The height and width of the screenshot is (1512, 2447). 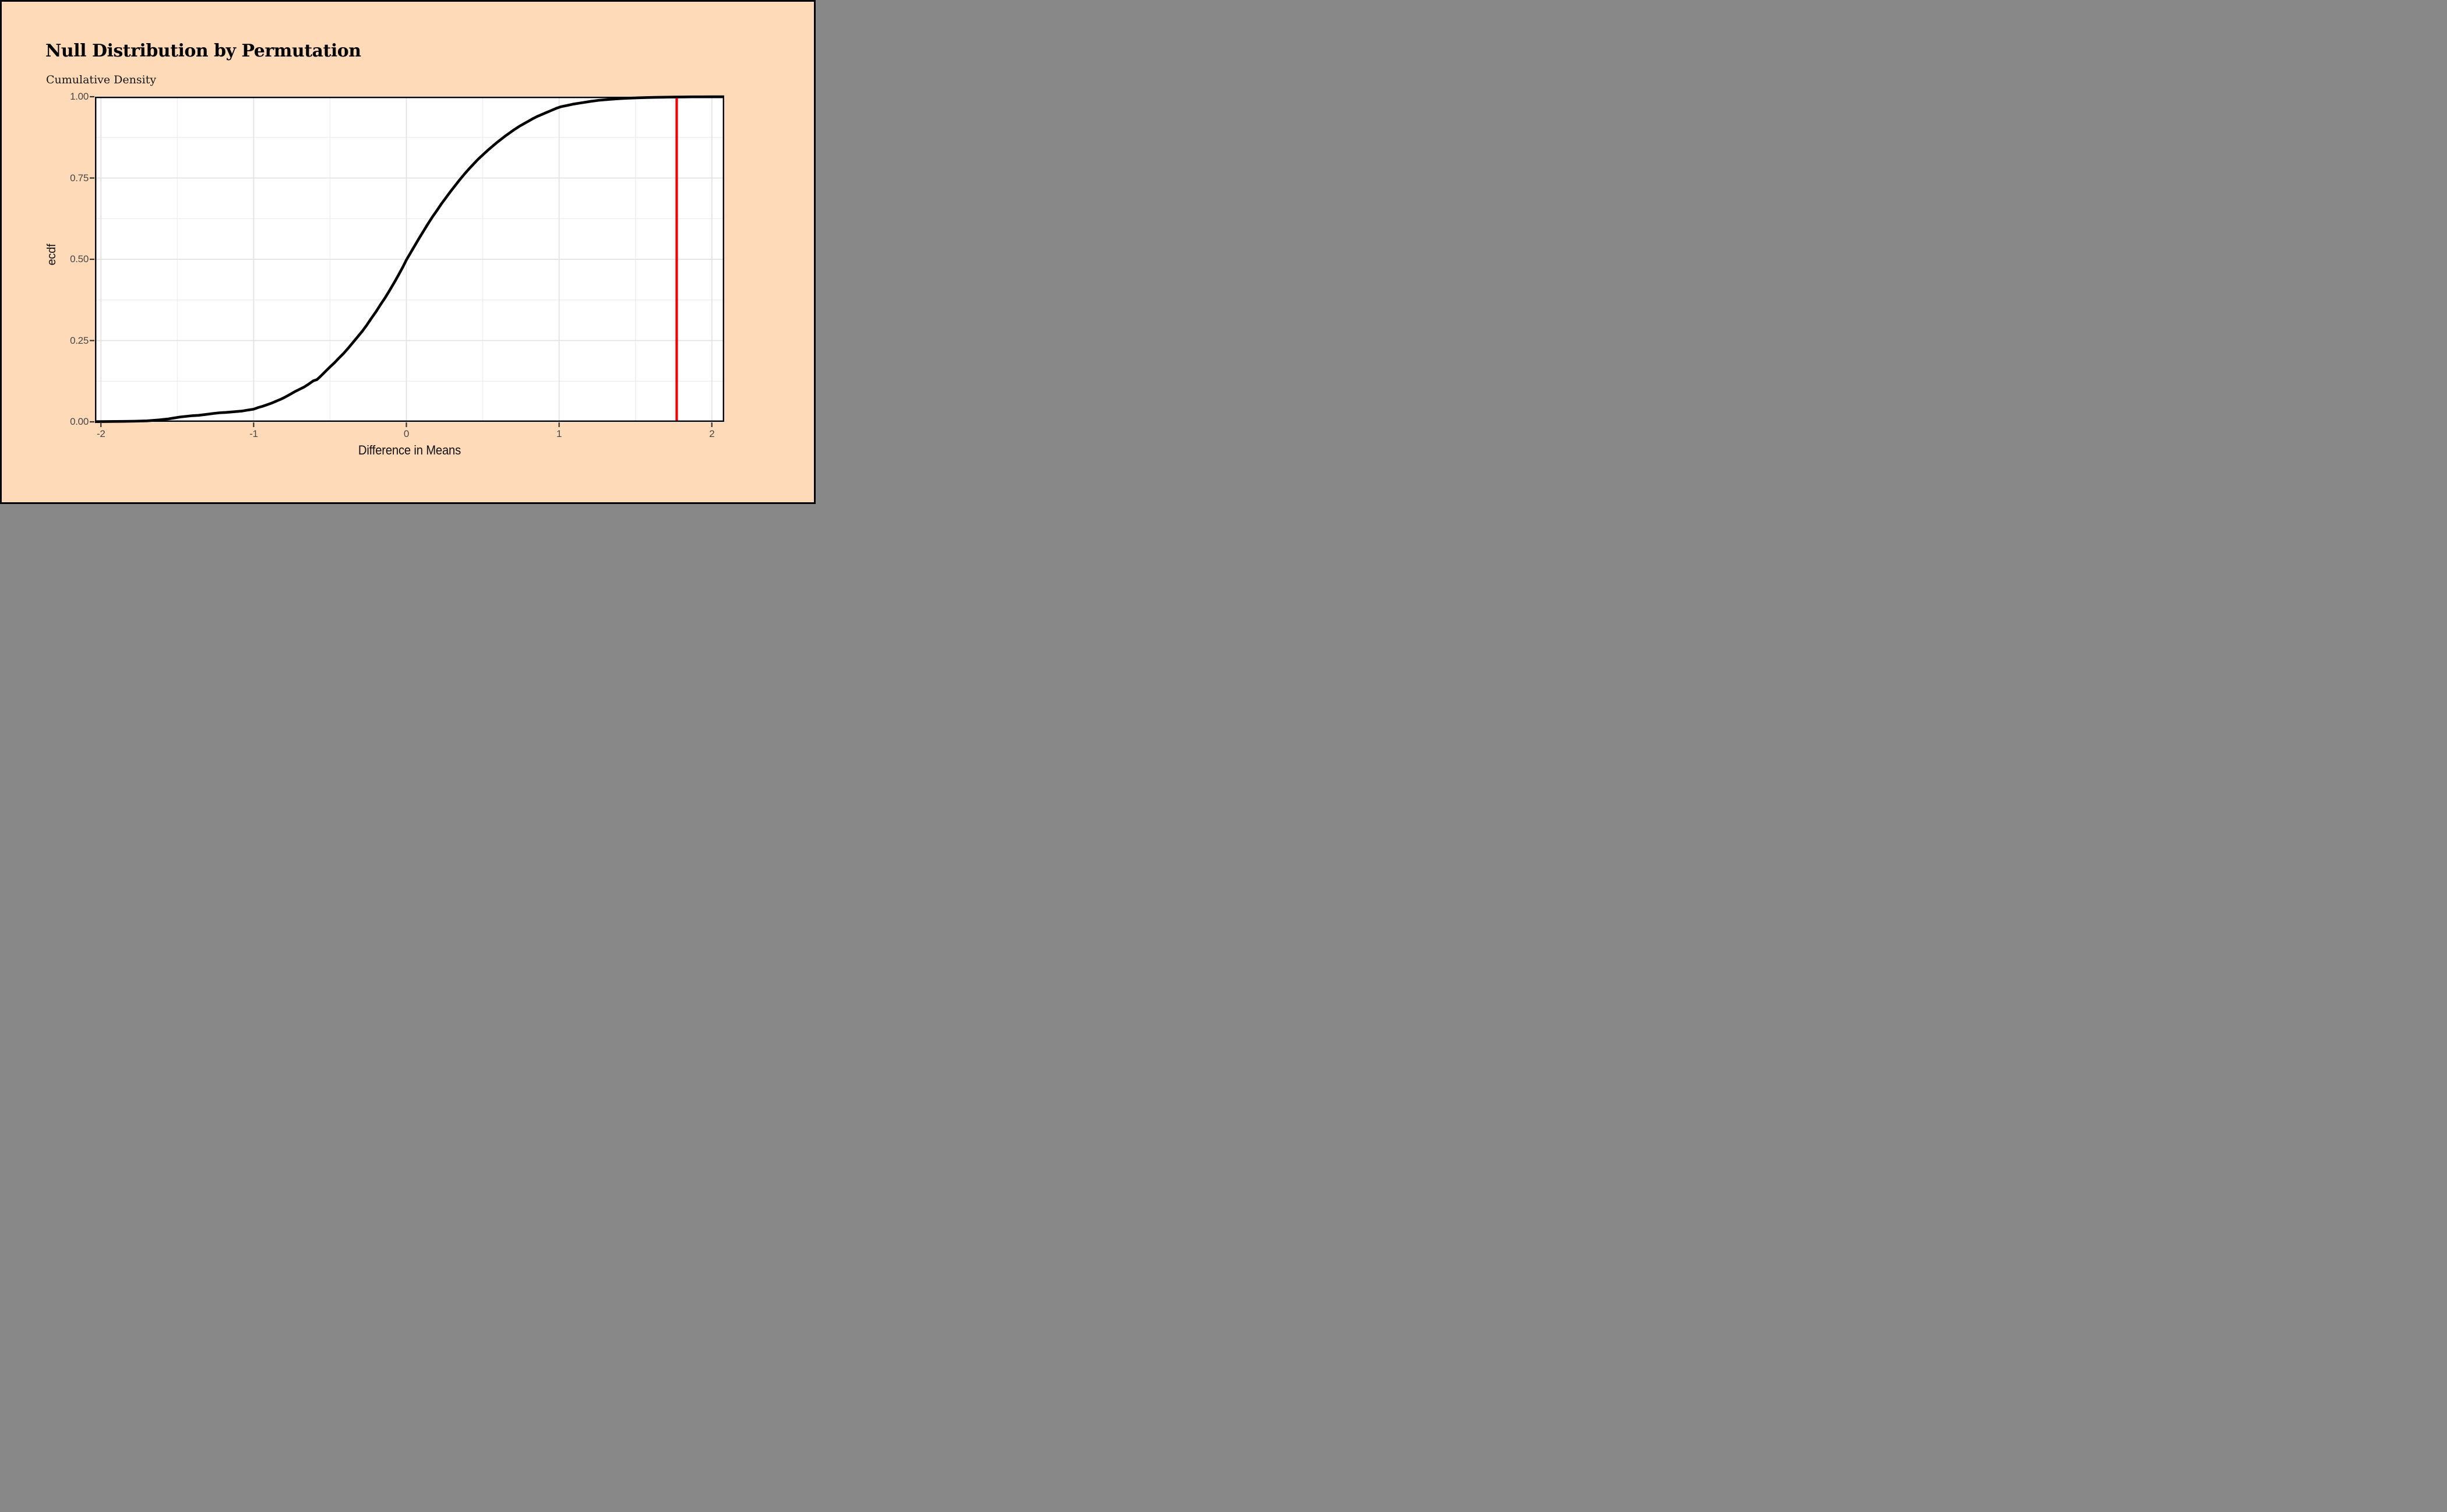 I want to click on y-axis-title: ecdf, so click(x=51, y=255).